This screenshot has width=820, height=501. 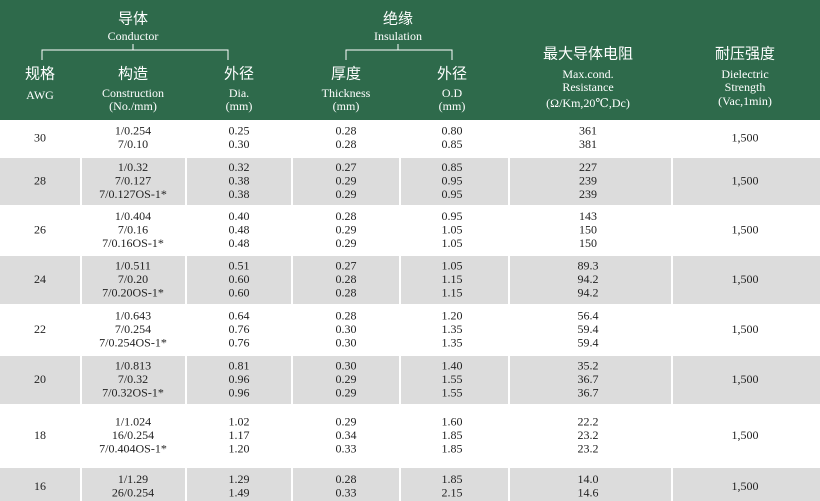 What do you see at coordinates (239, 265) in the screenshot?
I see `cell: 0.51` at bounding box center [239, 265].